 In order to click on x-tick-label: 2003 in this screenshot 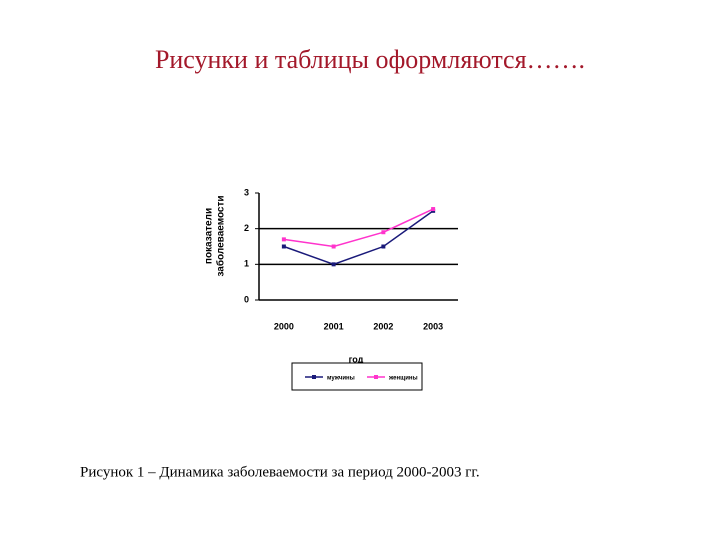, I will do `click(433, 326)`.